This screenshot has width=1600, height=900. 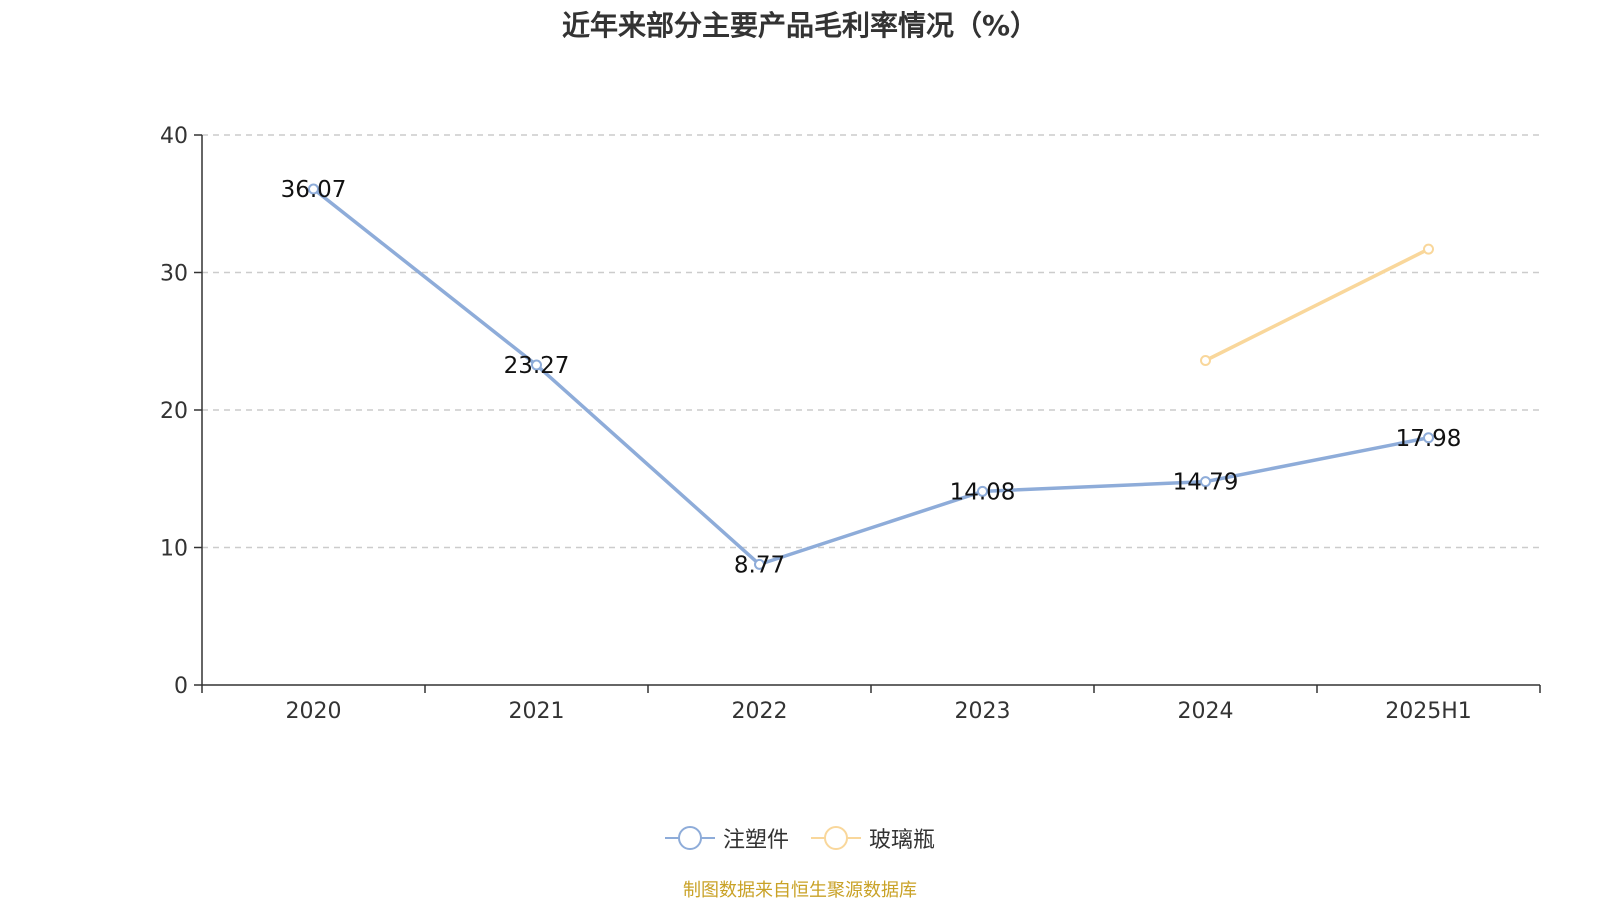 What do you see at coordinates (800, 838) in the screenshot?
I see `legend: 注塑件 玻璃瓶` at bounding box center [800, 838].